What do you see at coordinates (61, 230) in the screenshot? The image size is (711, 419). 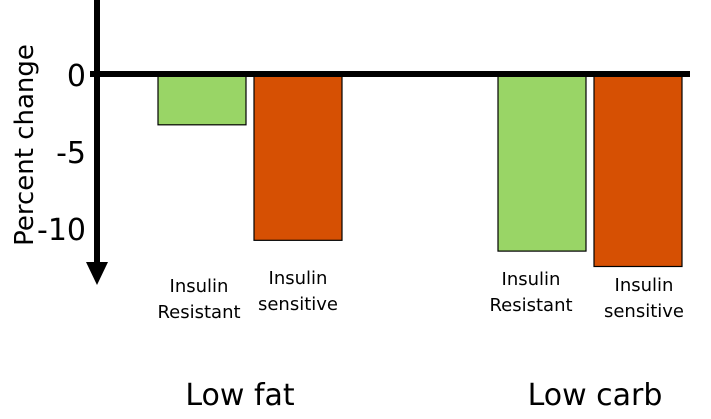 I see `y-tick-label: -10` at bounding box center [61, 230].